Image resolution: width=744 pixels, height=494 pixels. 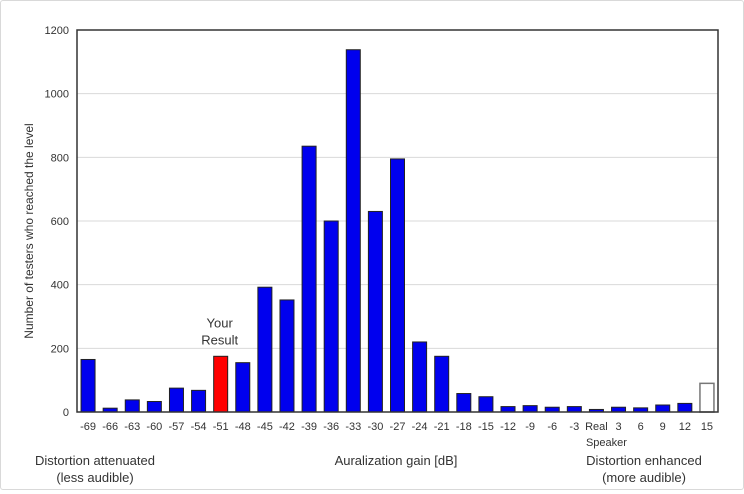 What do you see at coordinates (644, 477) in the screenshot?
I see `right-note-line2: (more audible)` at bounding box center [644, 477].